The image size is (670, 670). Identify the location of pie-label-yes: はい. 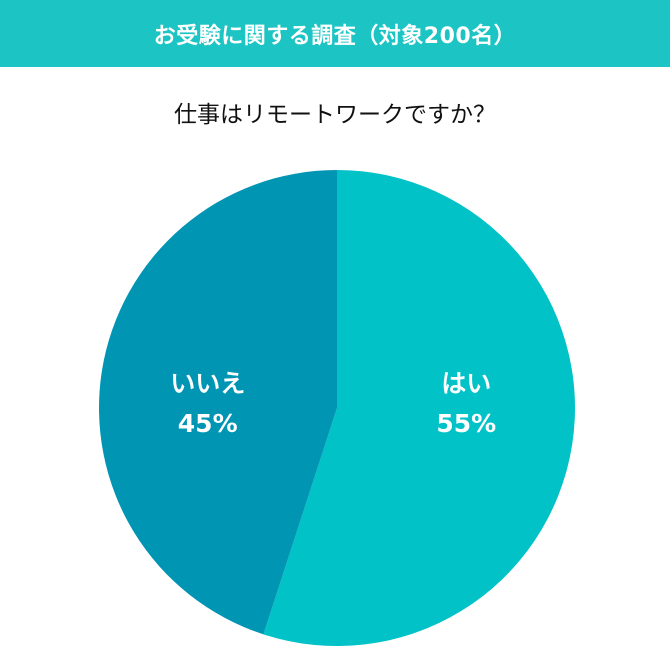
(466, 383).